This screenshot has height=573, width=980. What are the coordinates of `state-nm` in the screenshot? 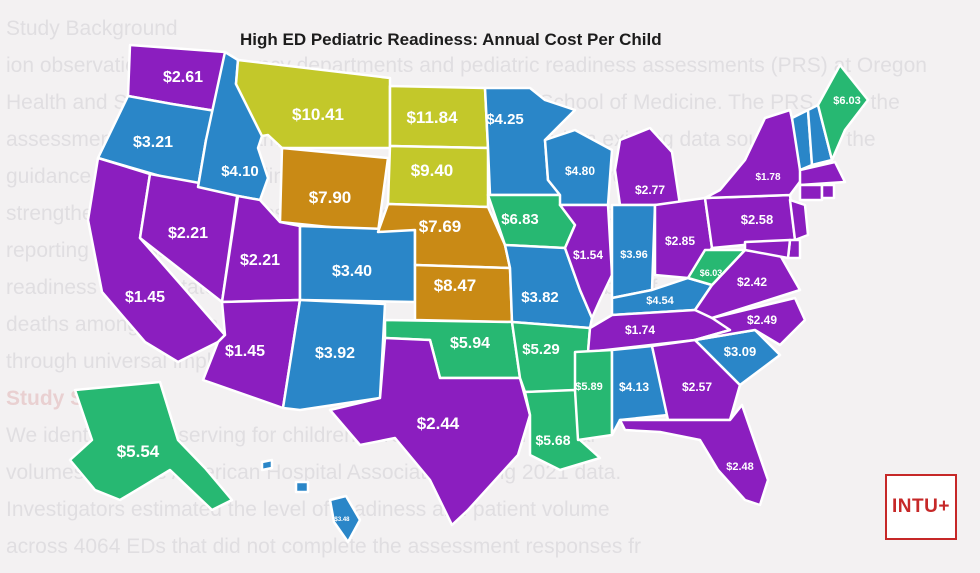 It's located at (334, 355).